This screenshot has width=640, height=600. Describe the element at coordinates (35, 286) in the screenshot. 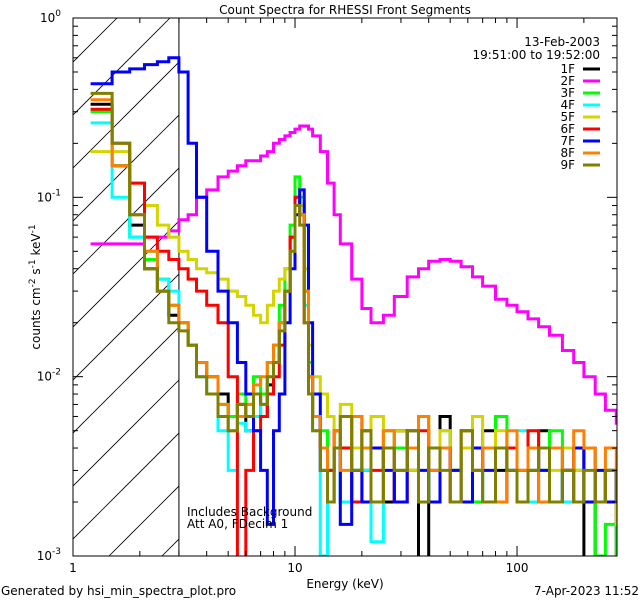

I see `y-axis-label: counts cm-2 s-1 keV-1` at that location.